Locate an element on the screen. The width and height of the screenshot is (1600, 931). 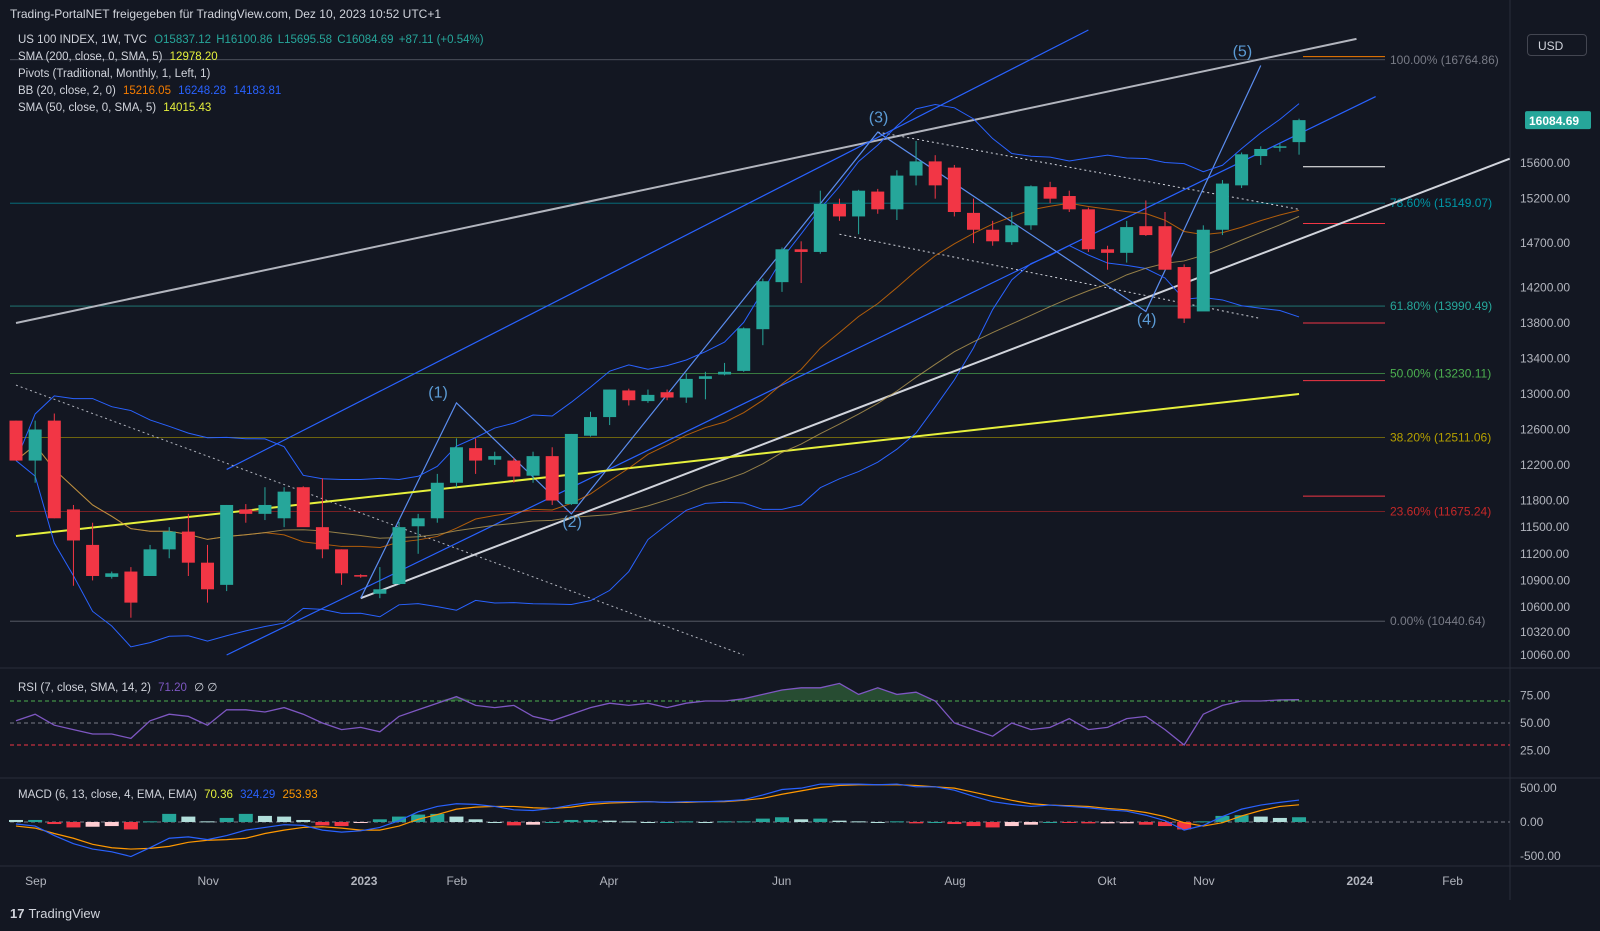
fib-label: 38.20% (12511.06) is located at coordinates (1440, 437).